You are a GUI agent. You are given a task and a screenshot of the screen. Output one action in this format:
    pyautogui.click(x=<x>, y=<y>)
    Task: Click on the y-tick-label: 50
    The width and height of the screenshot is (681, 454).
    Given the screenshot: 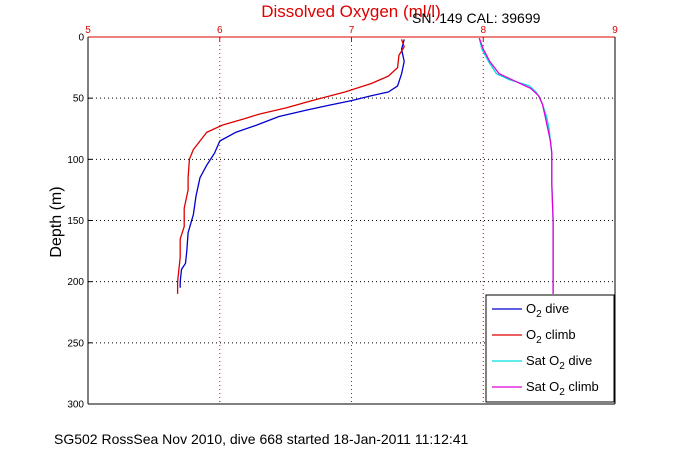 What is the action you would take?
    pyautogui.click(x=79, y=99)
    